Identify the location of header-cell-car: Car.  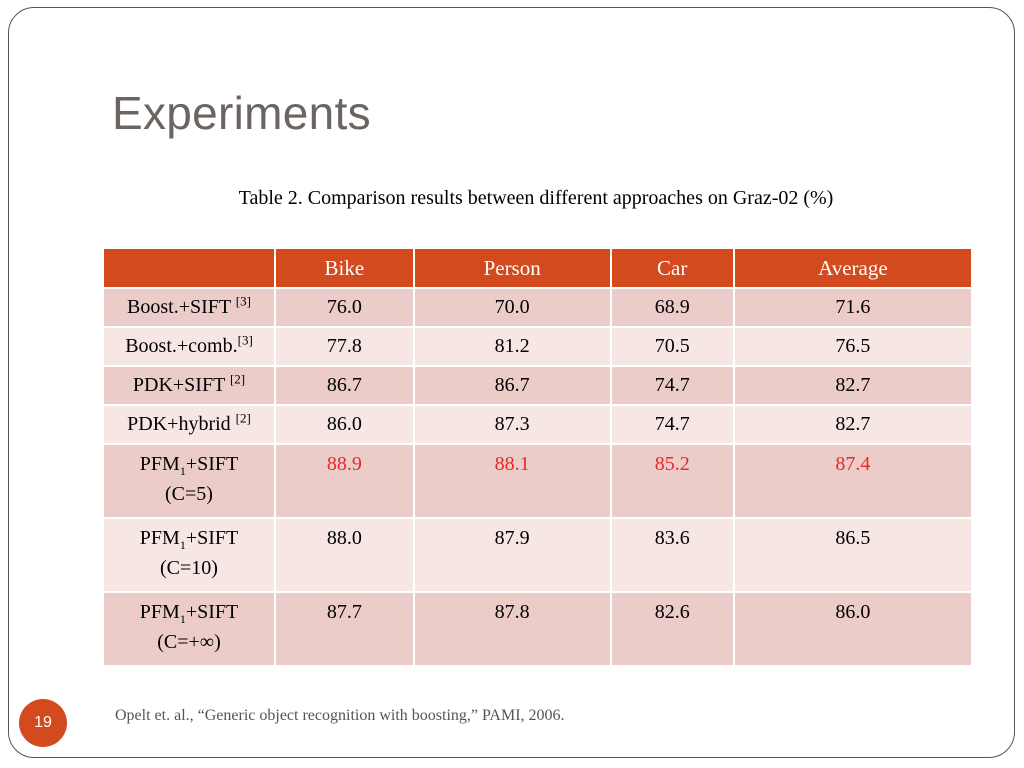
(672, 268).